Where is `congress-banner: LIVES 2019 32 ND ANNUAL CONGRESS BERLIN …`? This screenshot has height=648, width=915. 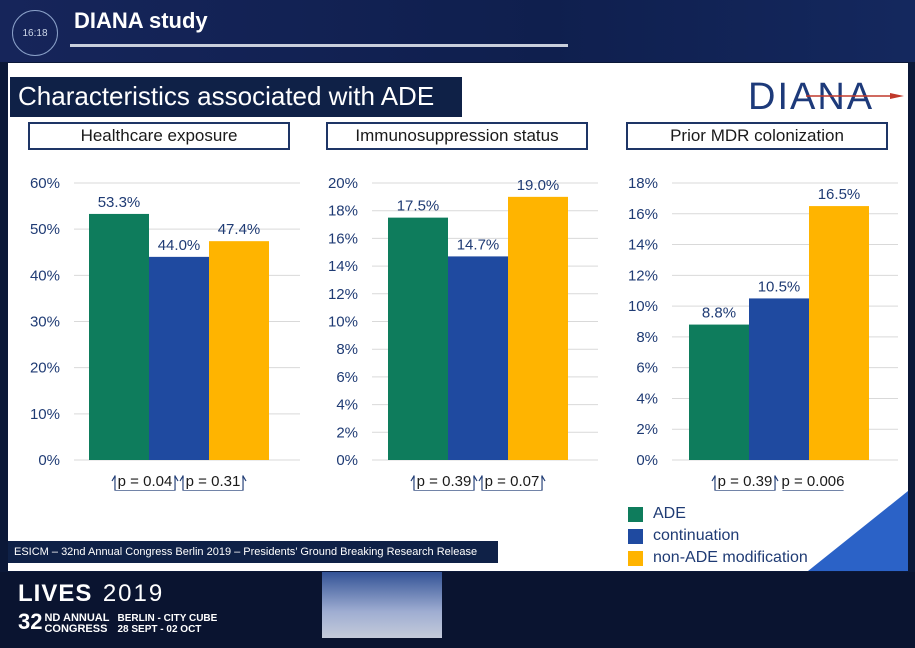
congress-banner: LIVES 2019 32 ND ANNUAL CONGRESS BERLIN … is located at coordinates (457, 610).